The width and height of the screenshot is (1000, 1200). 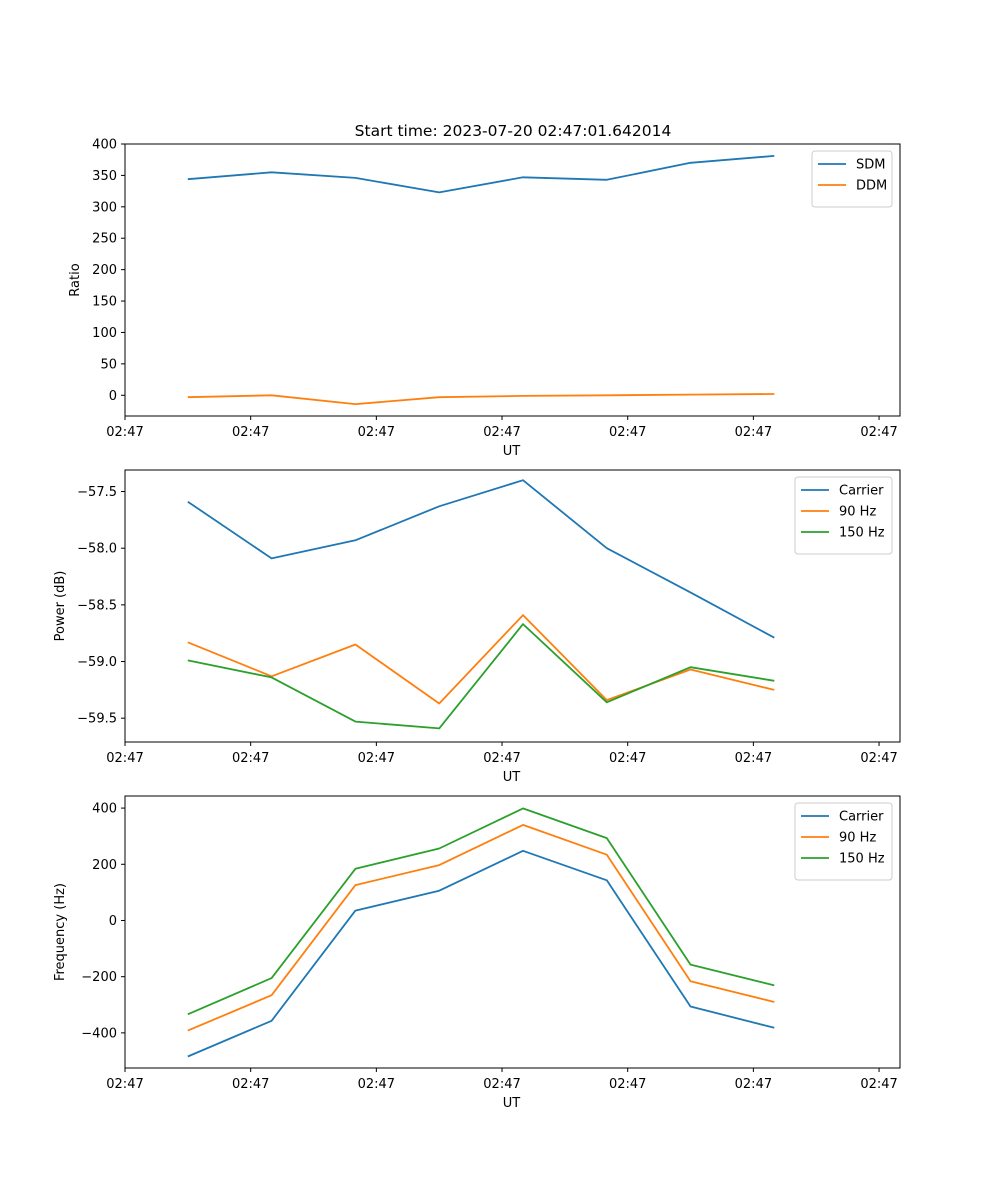 I want to click on frequency-legend-label-150-hz: 150 Hz, so click(x=862, y=859).